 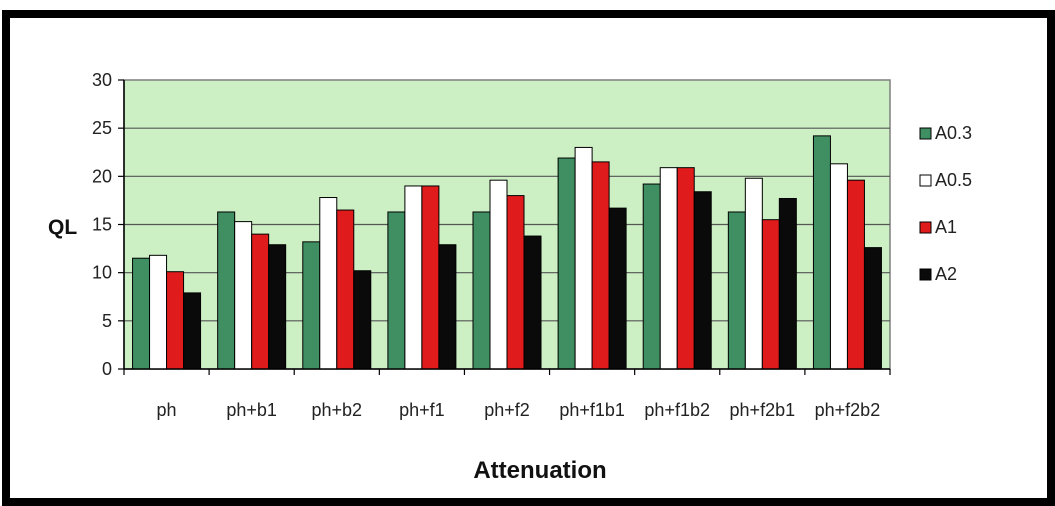 What do you see at coordinates (260, 301) in the screenshot?
I see `bar-A1-ph+b1` at bounding box center [260, 301].